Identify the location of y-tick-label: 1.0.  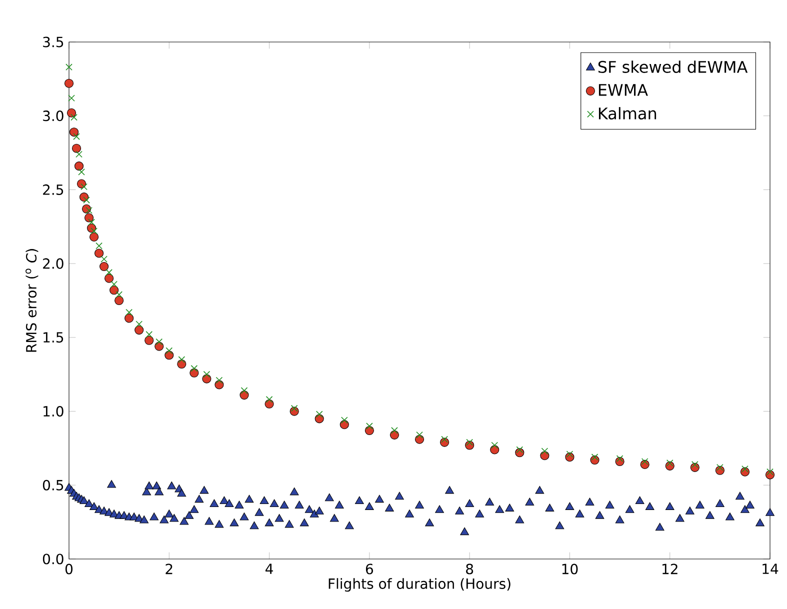
(54, 411).